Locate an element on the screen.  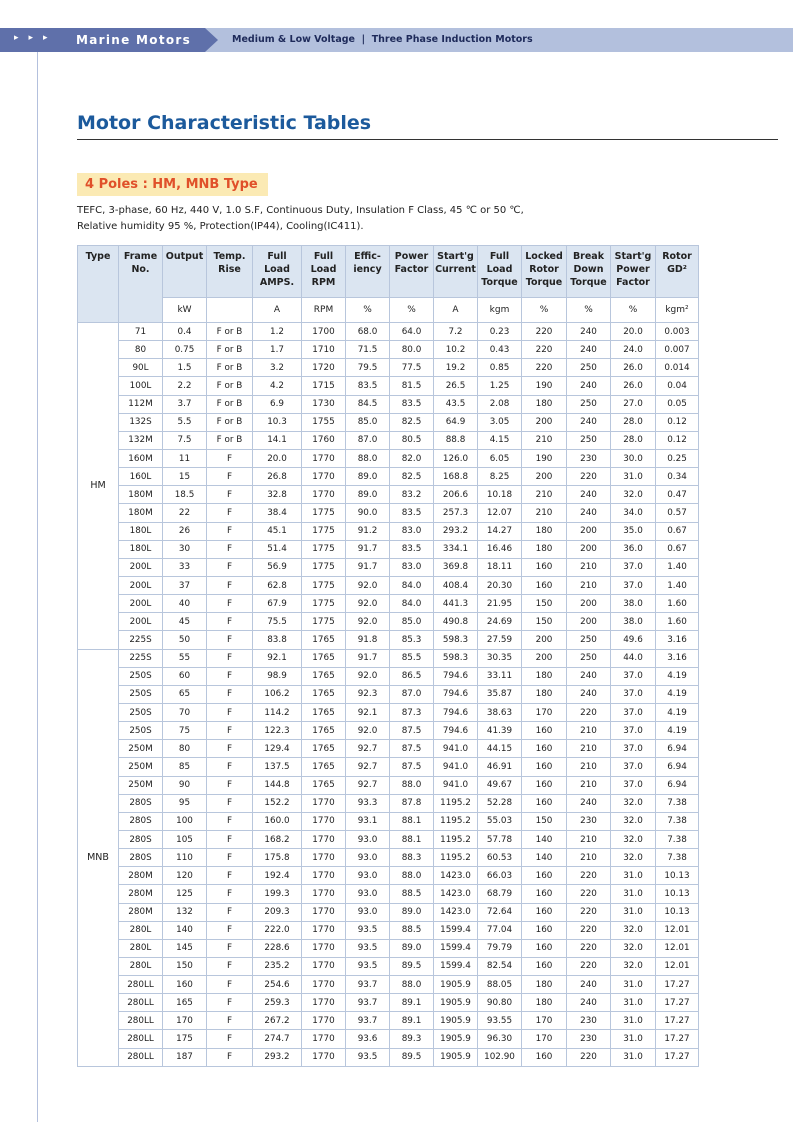
cell: 71.5 is located at coordinates (367, 350).